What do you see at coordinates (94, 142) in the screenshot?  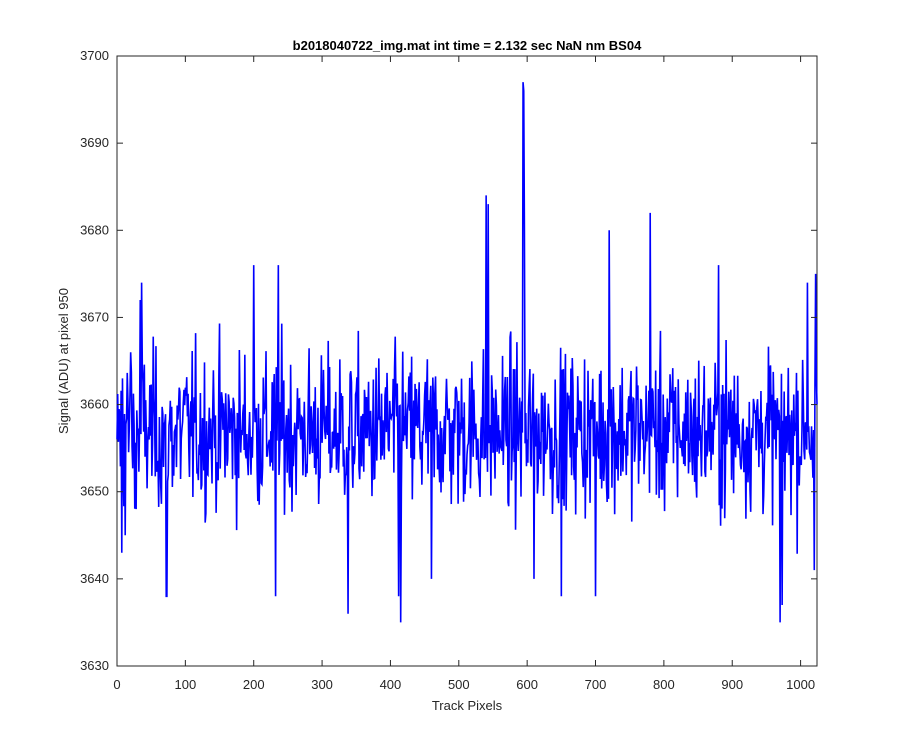 I see `y-tick-label: 3690` at bounding box center [94, 142].